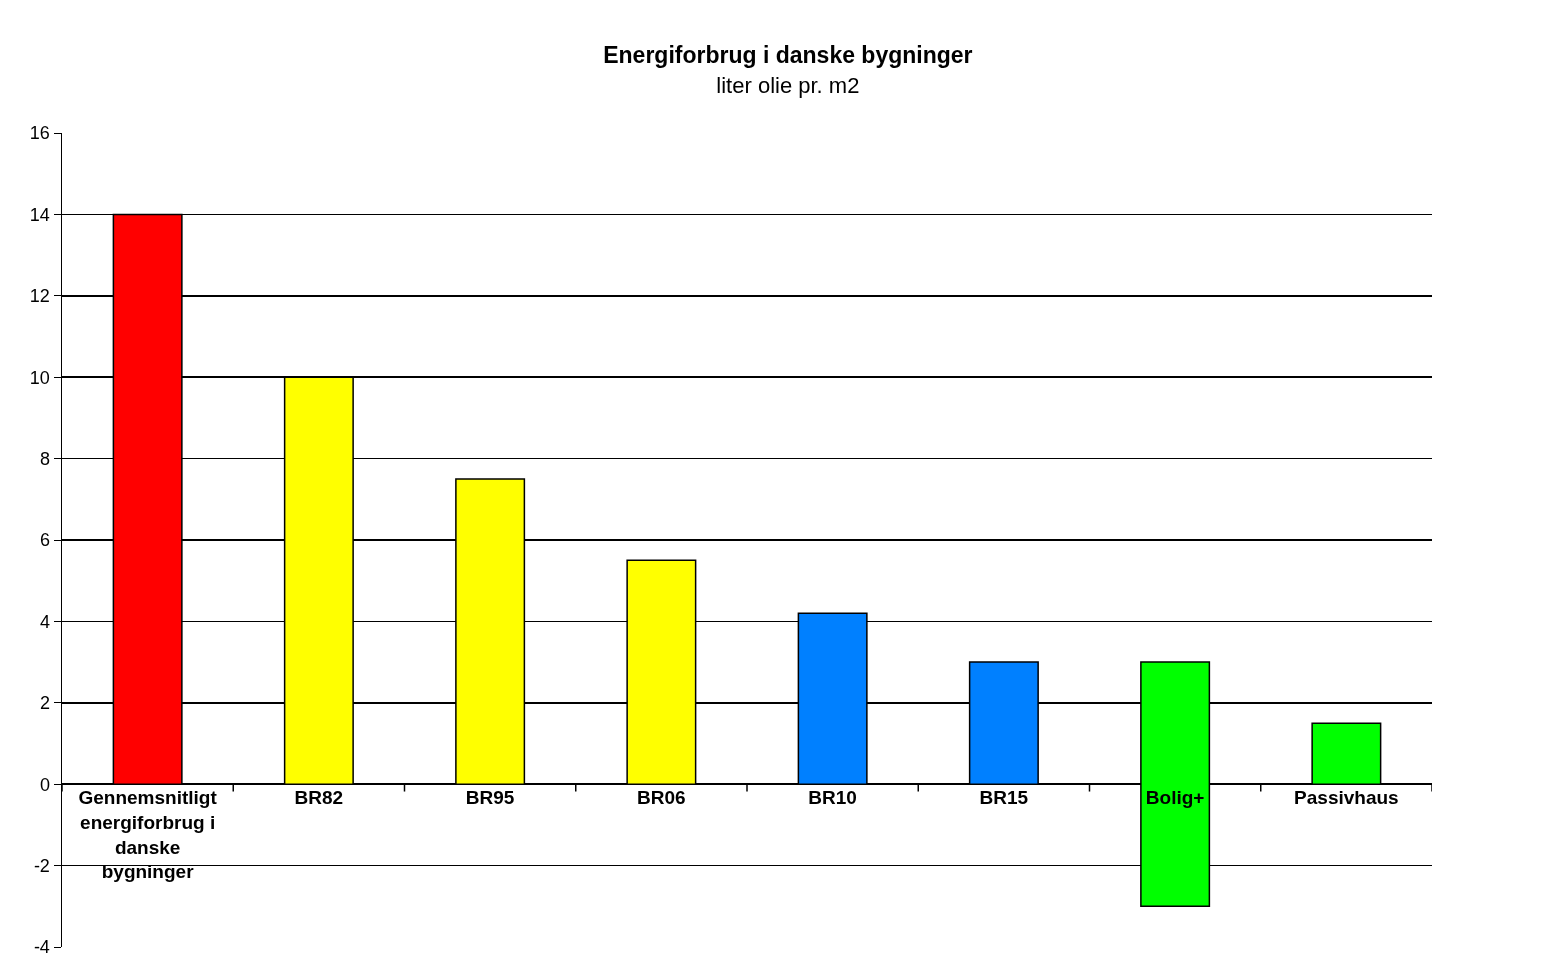  What do you see at coordinates (39, 377) in the screenshot?
I see `y-tick-label: 10` at bounding box center [39, 377].